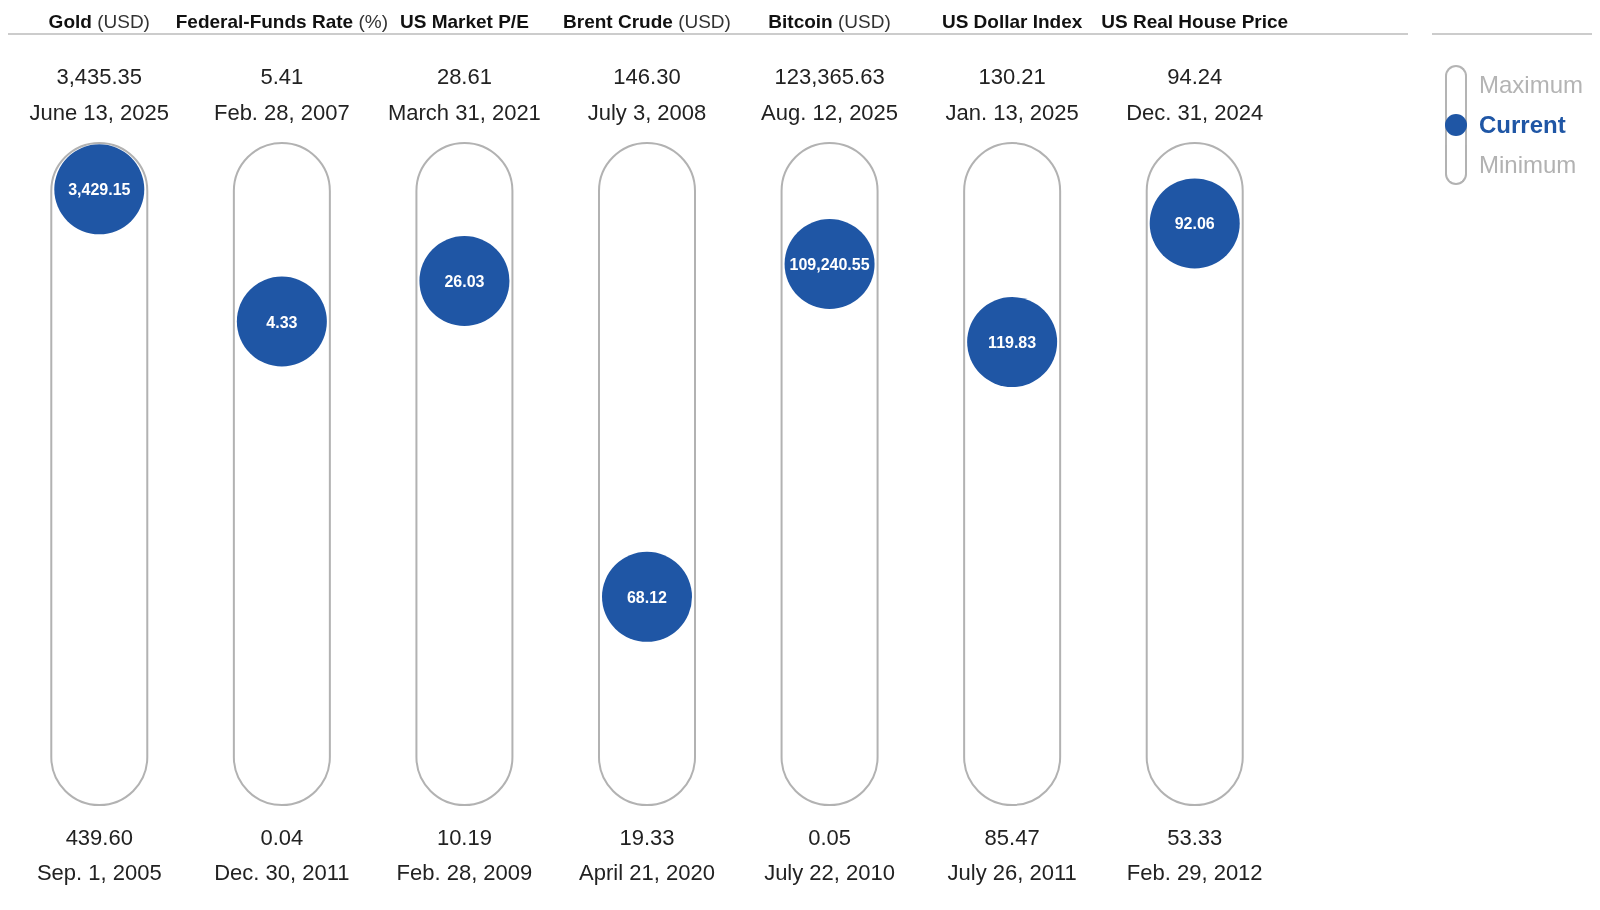 The height and width of the screenshot is (910, 1600). Describe the element at coordinates (99, 112) in the screenshot. I see `text: June 13, 2025` at that location.